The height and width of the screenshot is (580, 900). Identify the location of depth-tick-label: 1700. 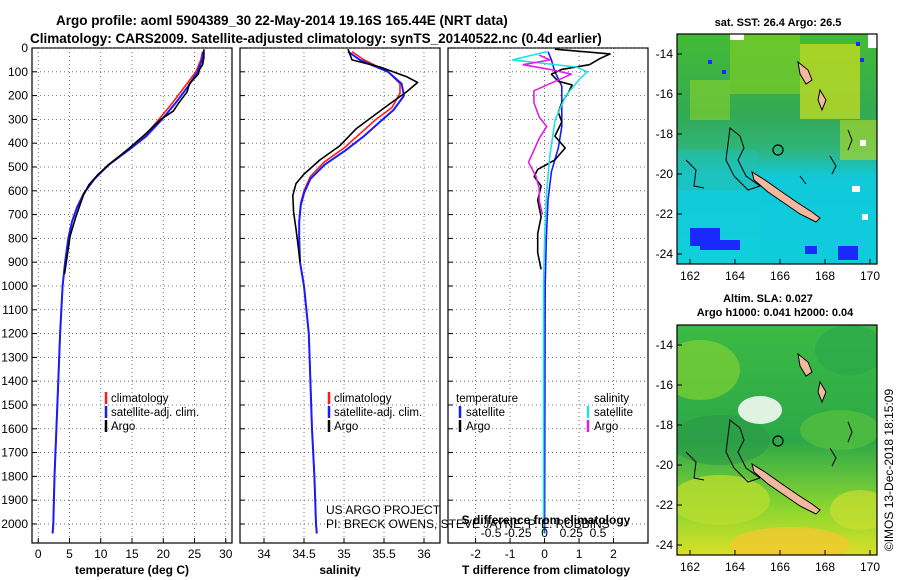
(14, 453).